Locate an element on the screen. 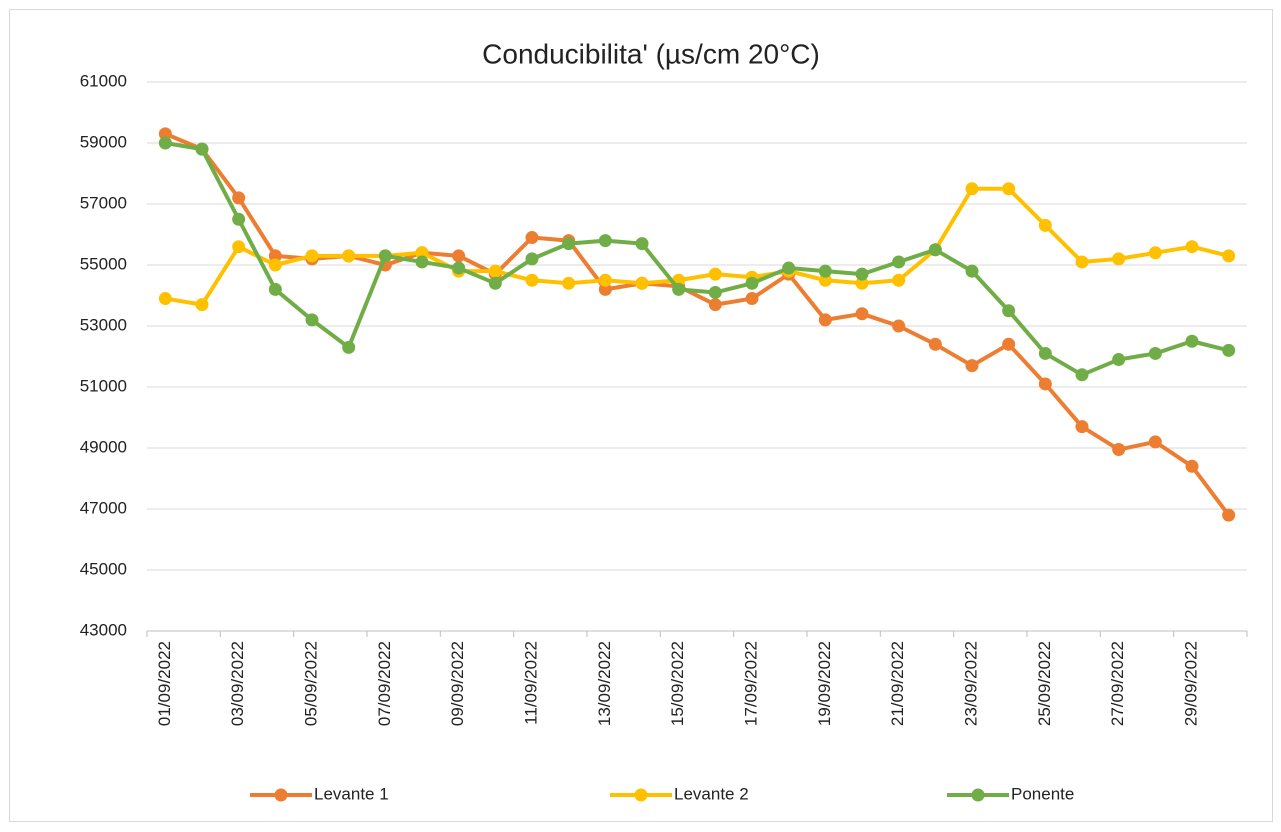 The width and height of the screenshot is (1281, 832). y-tick-label: 45000 is located at coordinates (103, 568).